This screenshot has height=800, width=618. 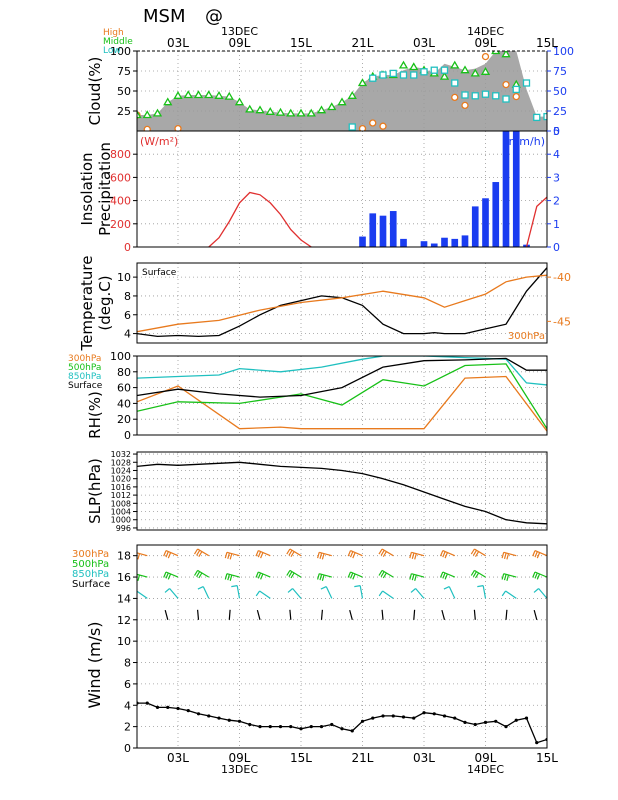 What do you see at coordinates (342, 302) in the screenshot?
I see `temp-line-surface` at bounding box center [342, 302].